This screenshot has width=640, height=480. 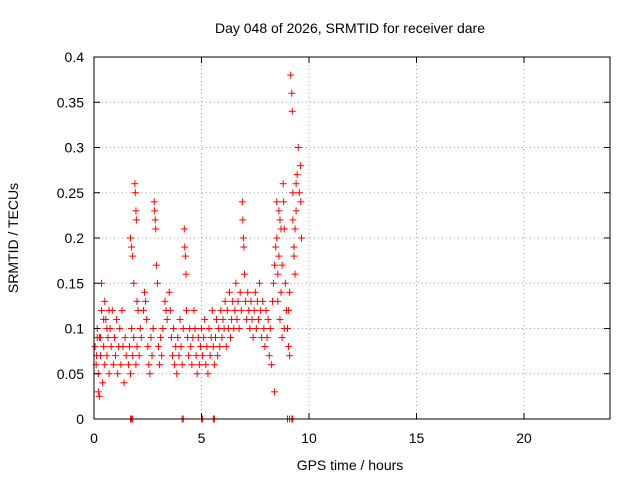 What do you see at coordinates (75, 238) in the screenshot?
I see `y-tick-label: 0.2` at bounding box center [75, 238].